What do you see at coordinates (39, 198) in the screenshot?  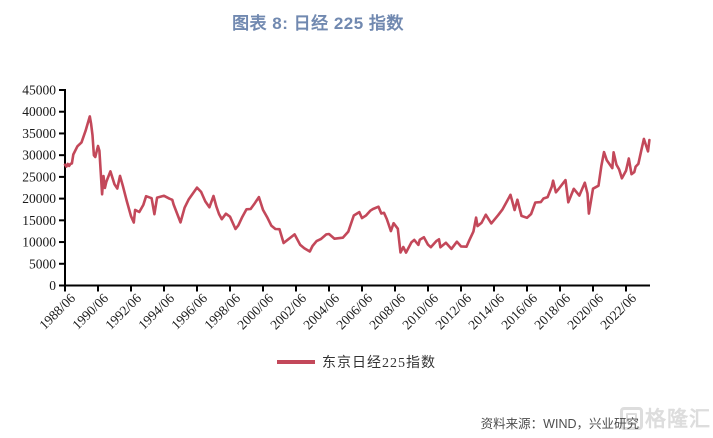 I see `y-tick-label: 20000` at bounding box center [39, 198].